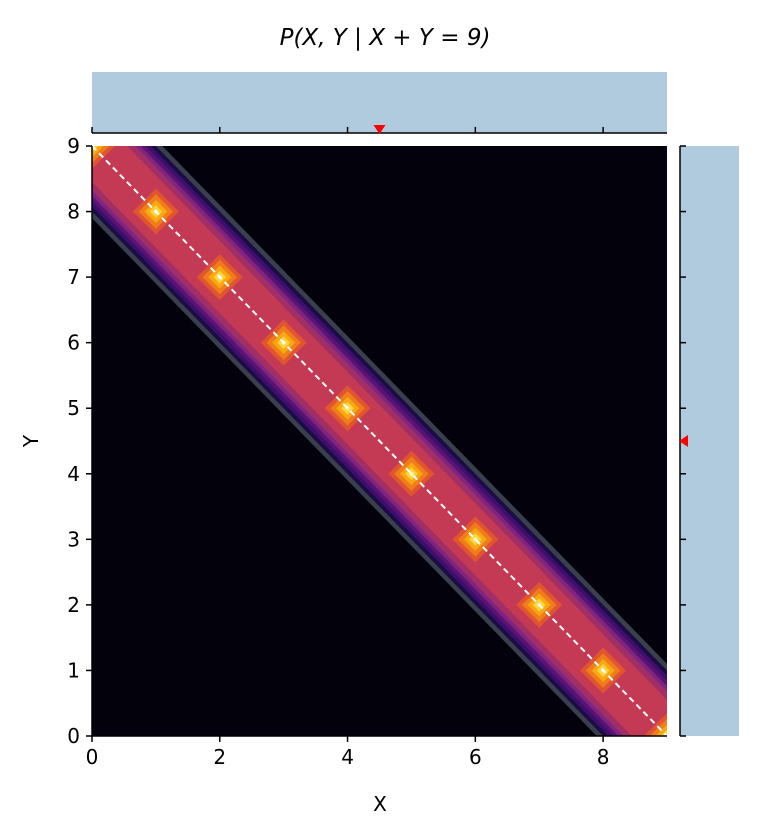 The width and height of the screenshot is (759, 837). I want to click on x-marginal-ticks, so click(347, 130).